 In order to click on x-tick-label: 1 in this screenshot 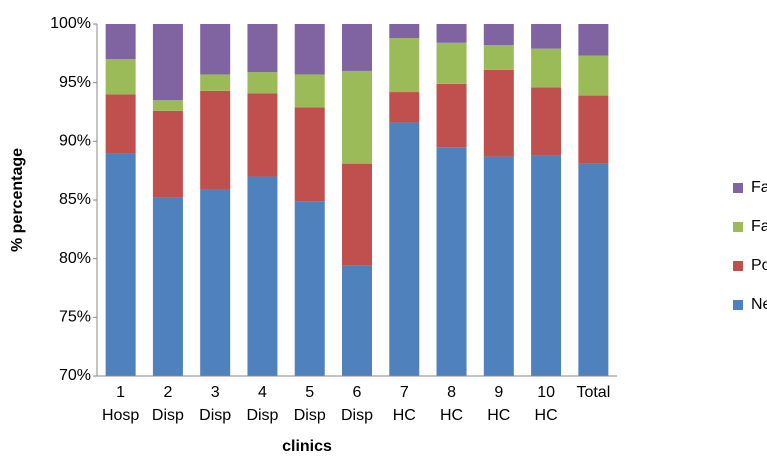, I will do `click(120, 392)`.